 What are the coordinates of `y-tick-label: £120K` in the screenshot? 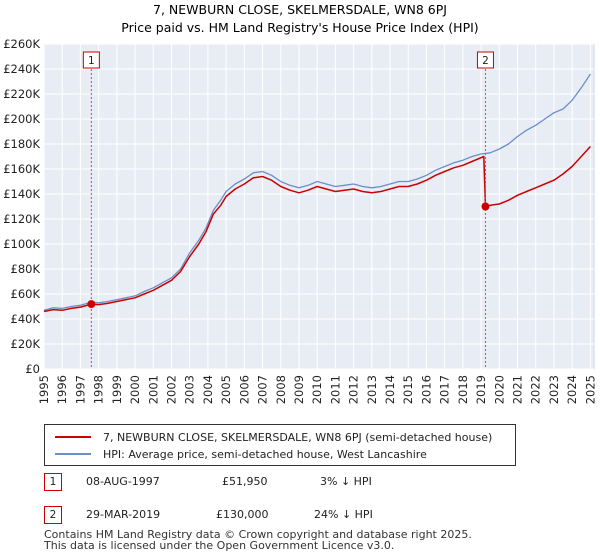 It's located at (21, 219).